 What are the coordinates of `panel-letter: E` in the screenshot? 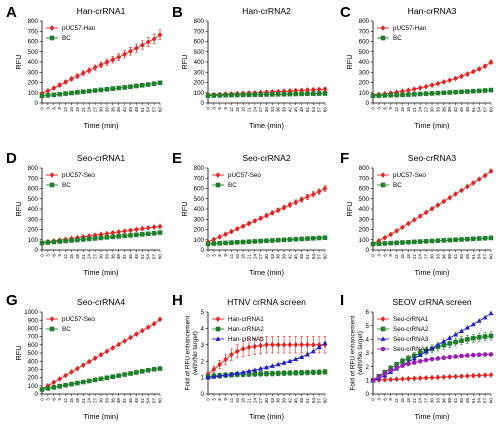 It's located at (177, 158).